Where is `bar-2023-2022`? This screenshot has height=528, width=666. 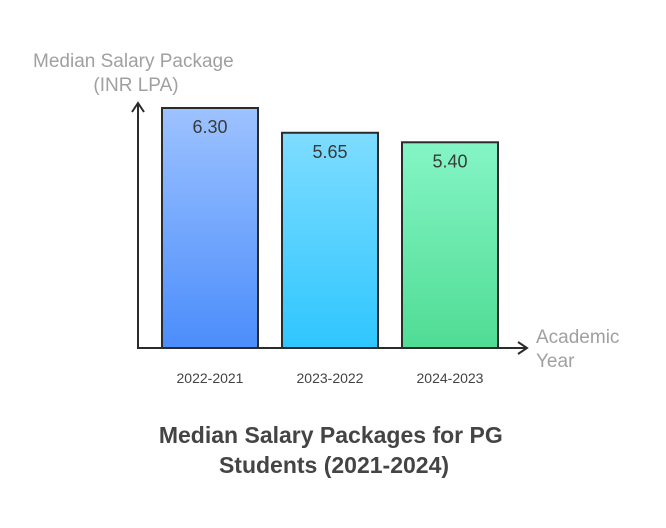 bar-2023-2022 is located at coordinates (330, 240).